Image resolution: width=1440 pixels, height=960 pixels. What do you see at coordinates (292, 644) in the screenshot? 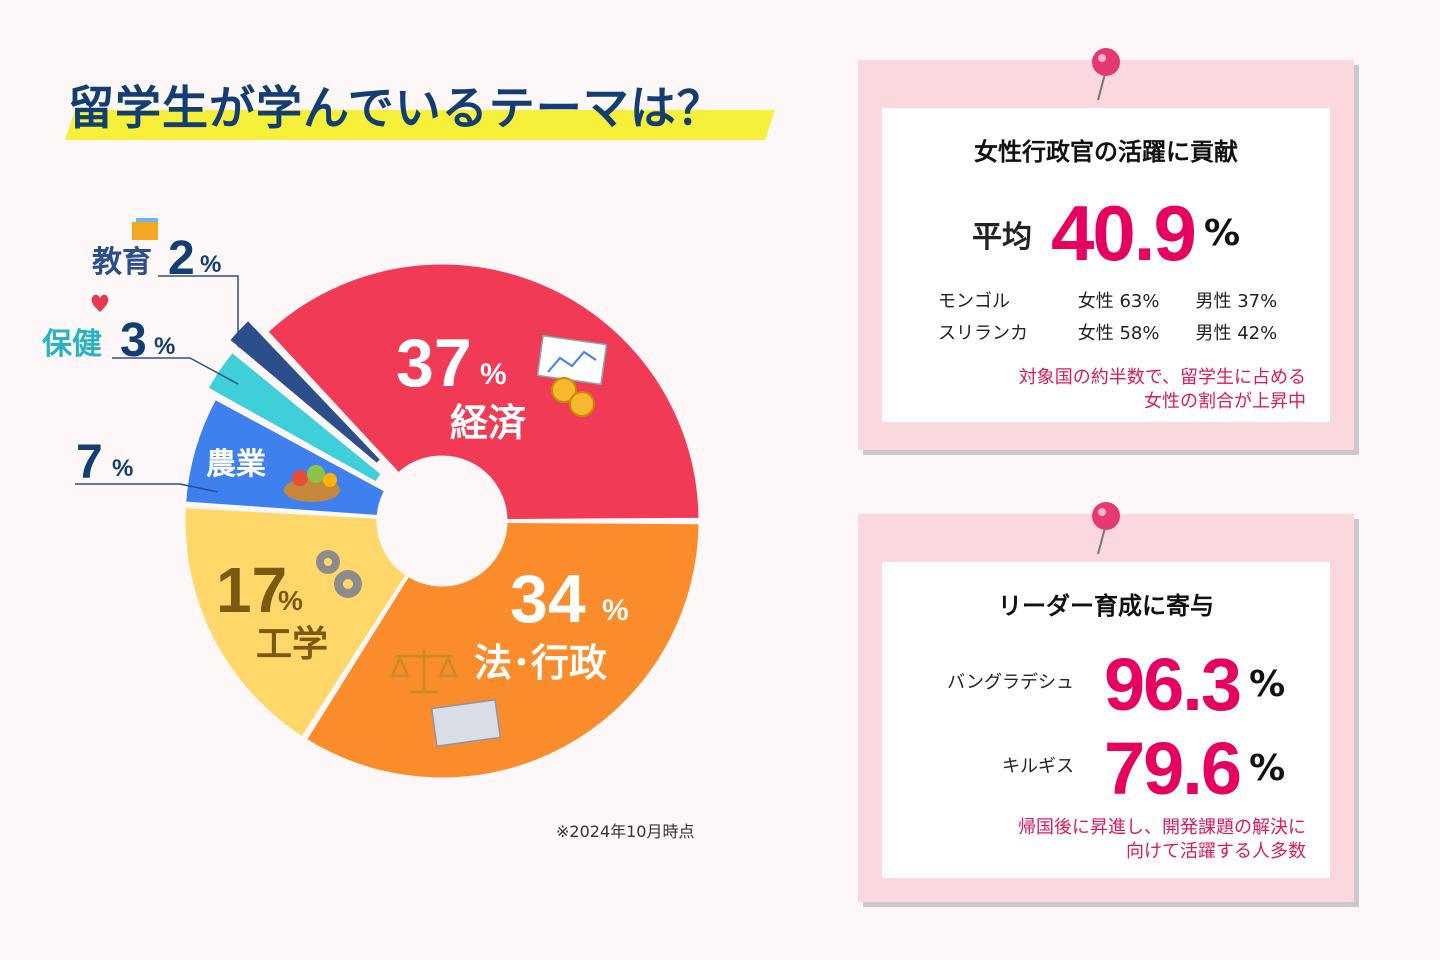
I see `engineering-label: 工学` at bounding box center [292, 644].